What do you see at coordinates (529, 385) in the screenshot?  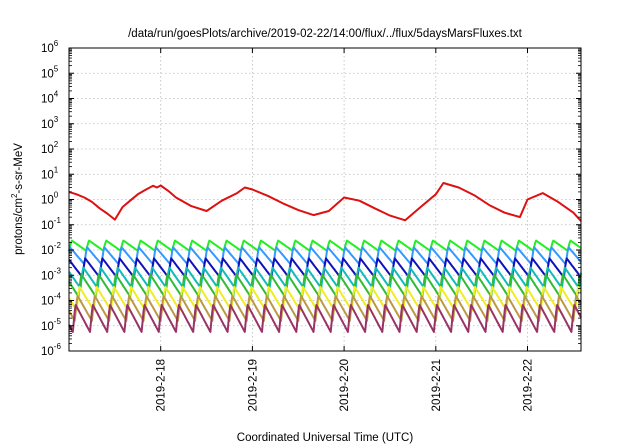 I see `x-tick-label: 2019-2-22` at bounding box center [529, 385].